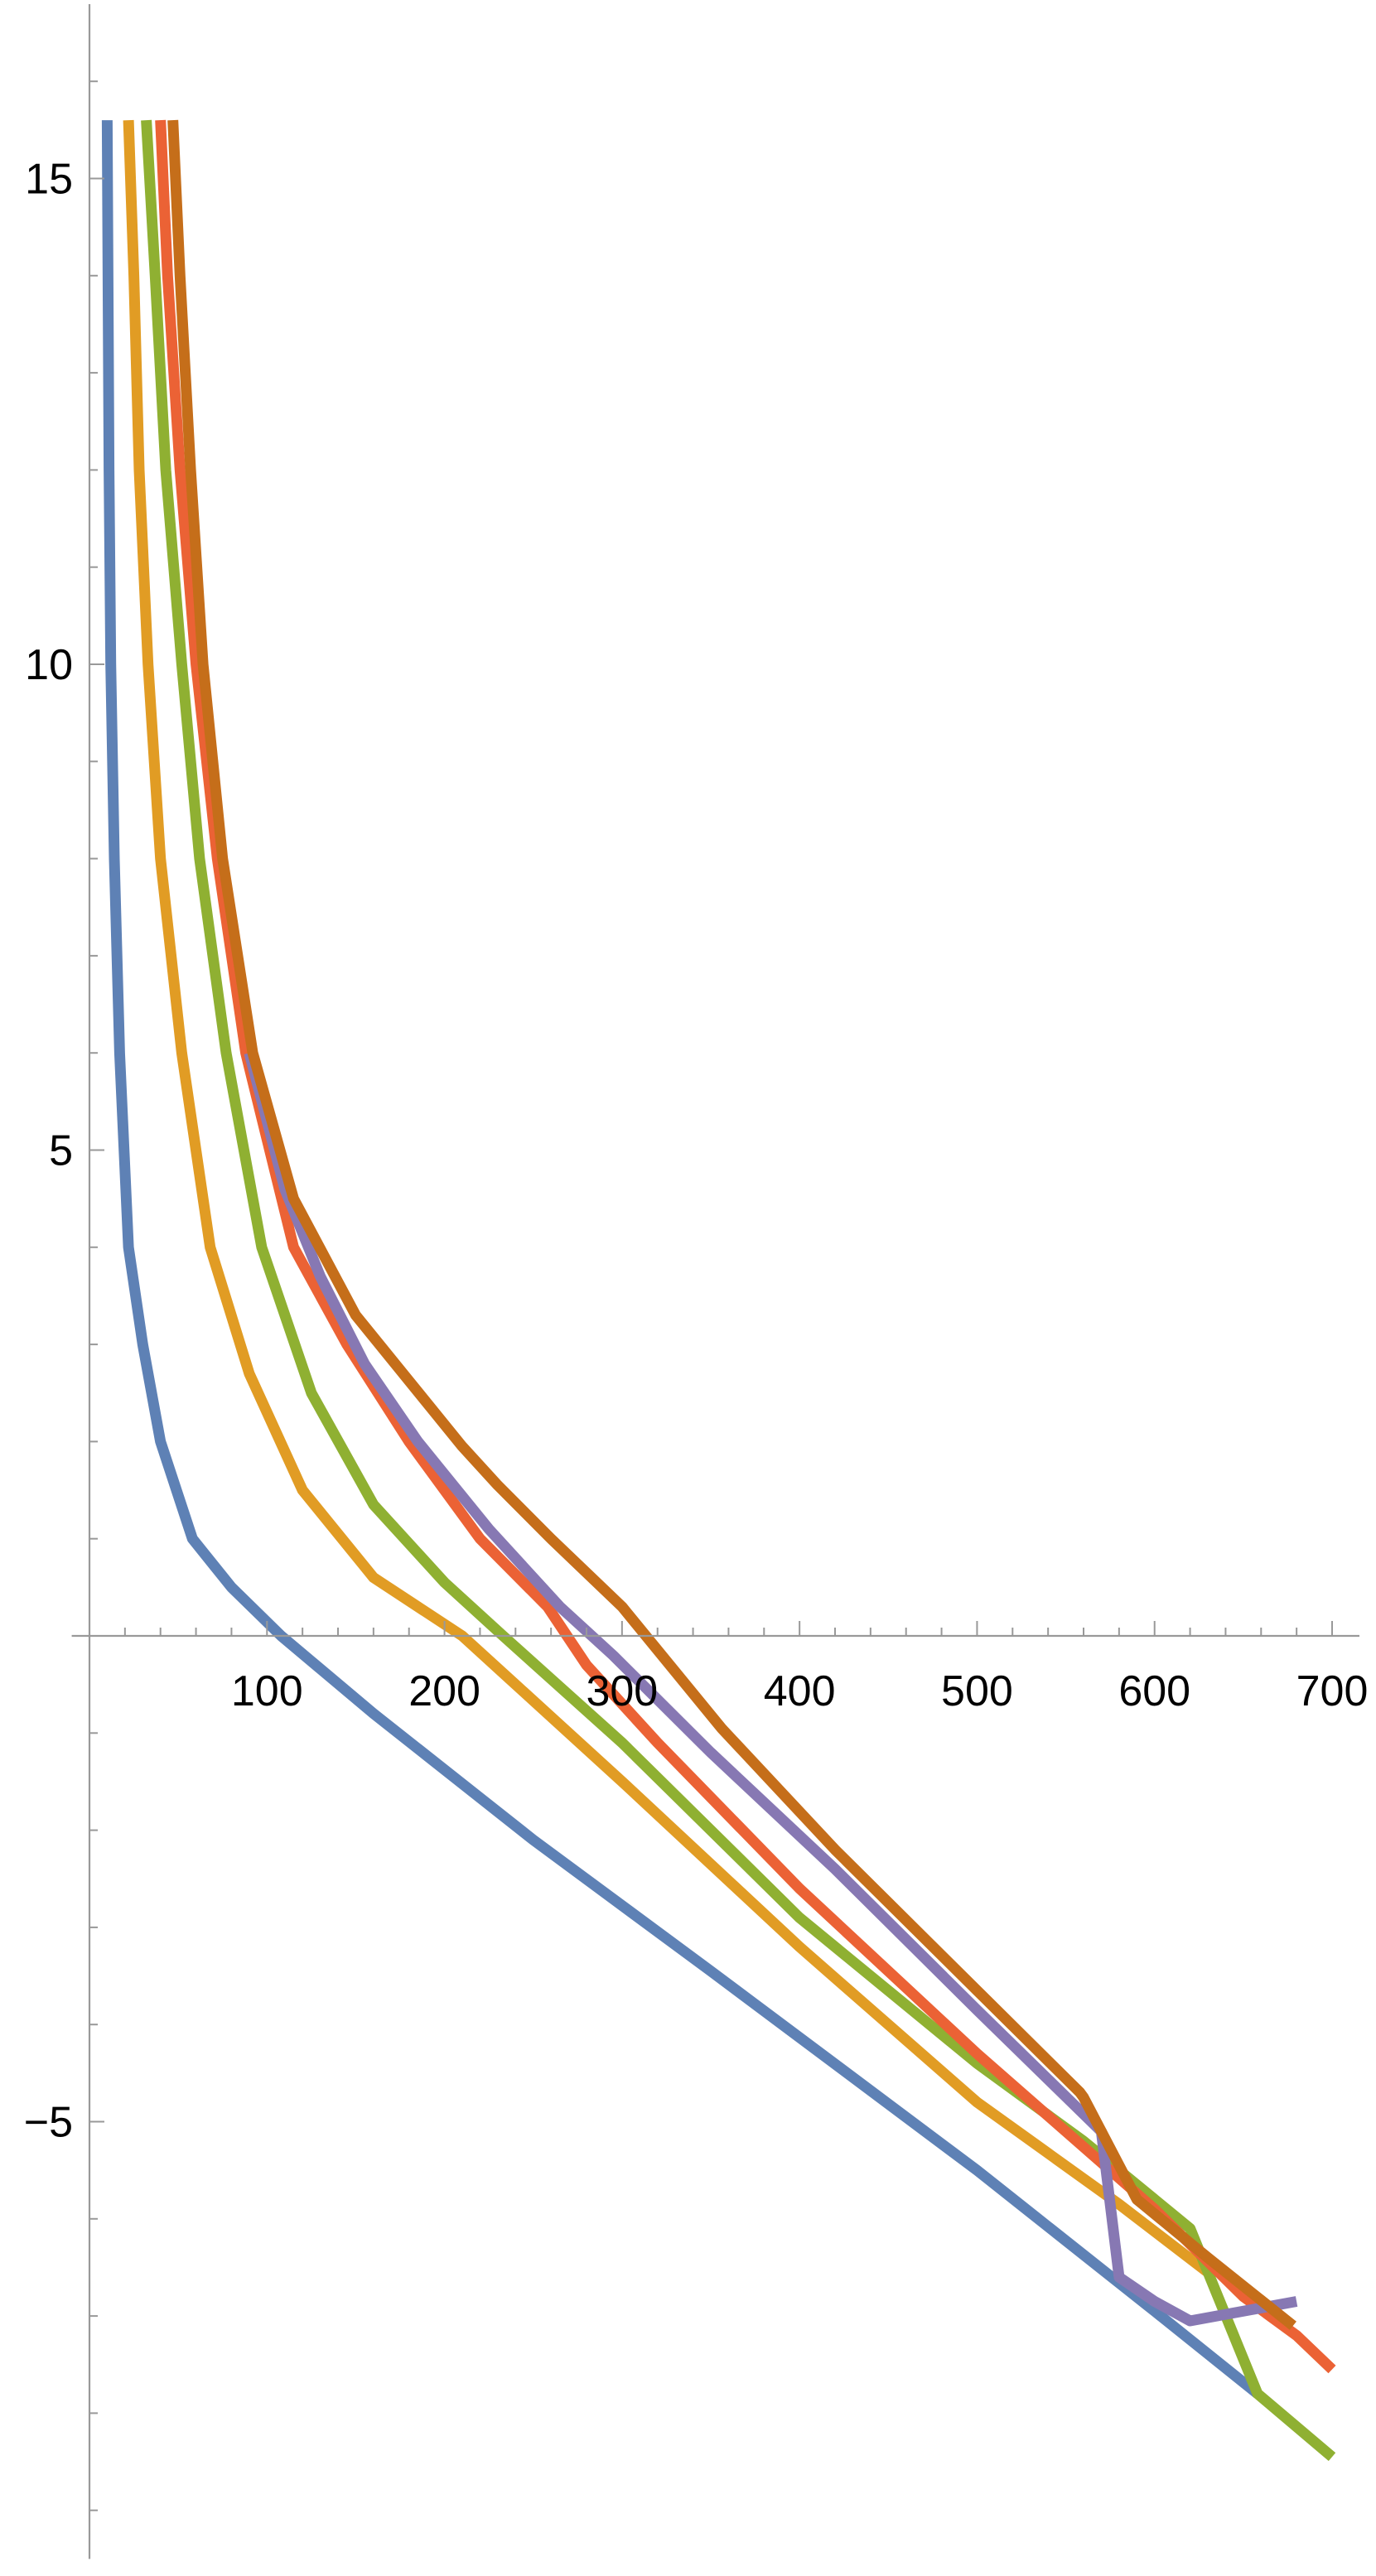 This screenshot has height=2576, width=1376. Describe the element at coordinates (1332, 1691) in the screenshot. I see `x-tick-label: 700` at that location.